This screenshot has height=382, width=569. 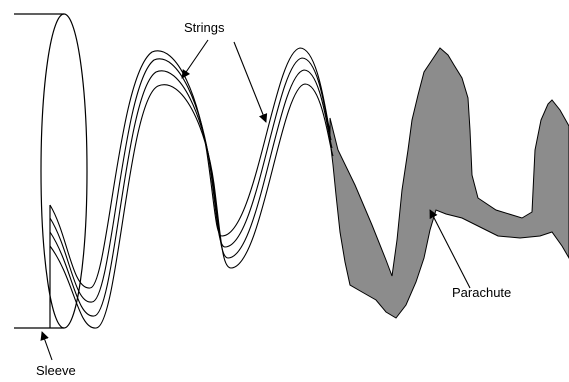 I want to click on sleeve-opening, so click(x=64, y=171).